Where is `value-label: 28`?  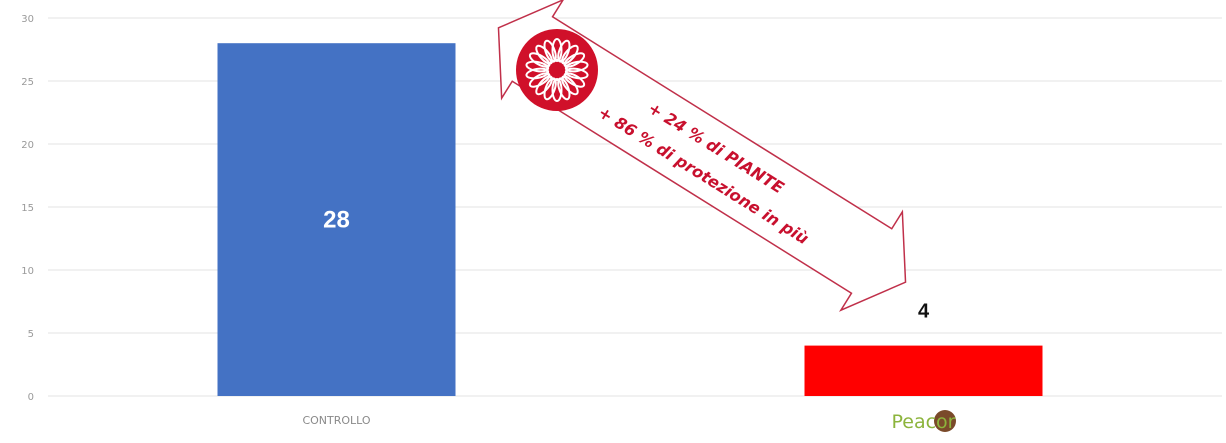 value-label: 28 is located at coordinates (336, 220).